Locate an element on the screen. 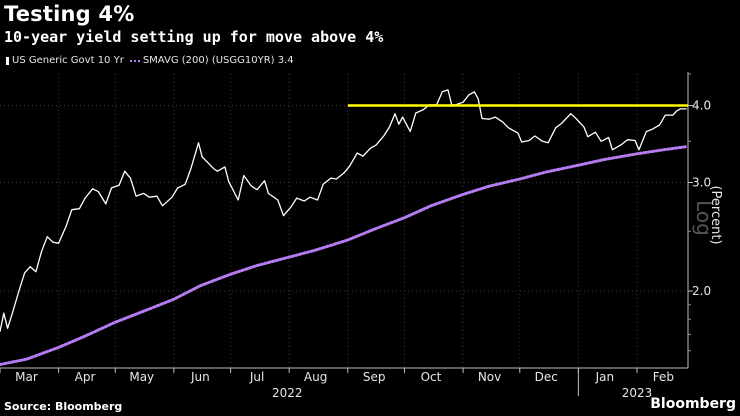 This screenshot has width=740, height=416. x-tick-label: Nov is located at coordinates (489, 377).